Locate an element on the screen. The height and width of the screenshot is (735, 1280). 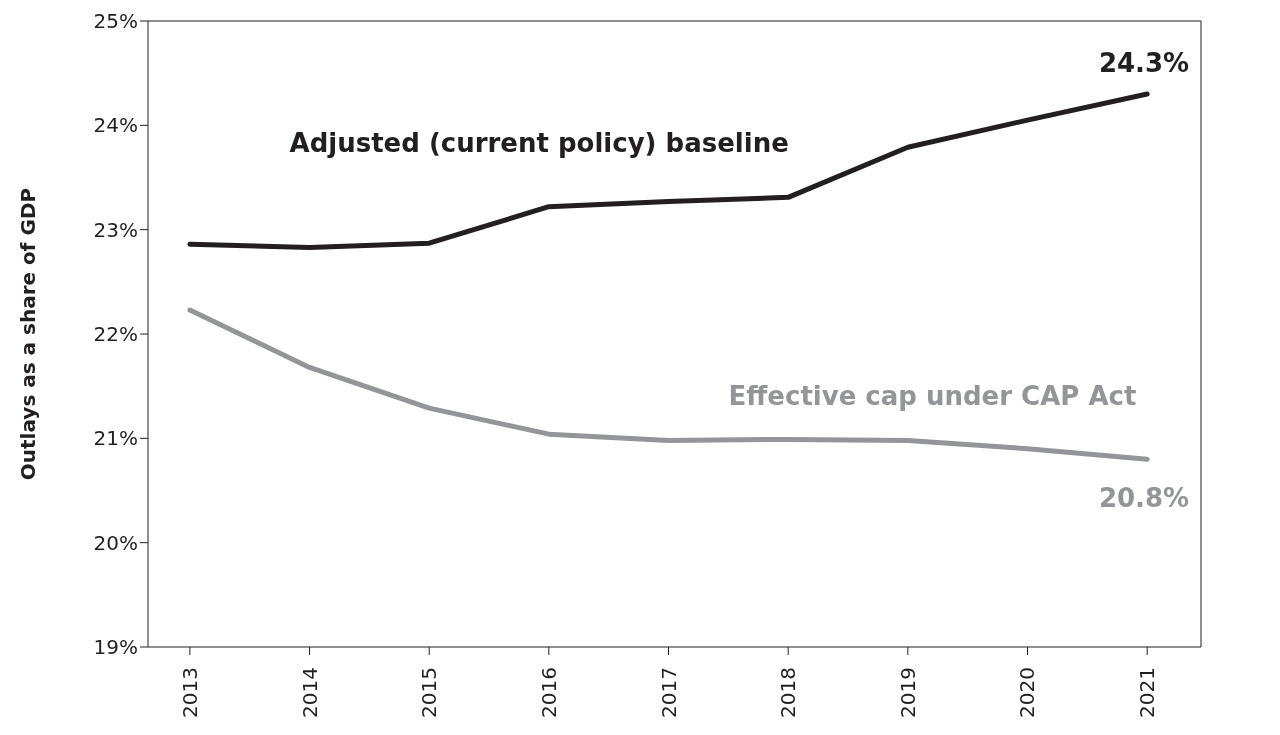
y-tick-label: 21% is located at coordinates (115, 438).